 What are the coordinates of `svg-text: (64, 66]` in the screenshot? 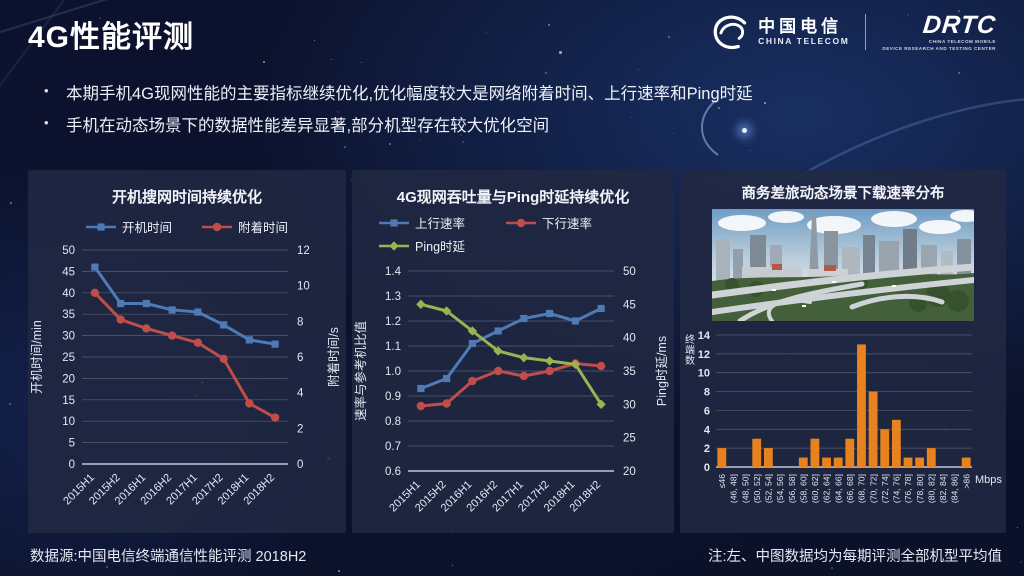 It's located at (838, 488).